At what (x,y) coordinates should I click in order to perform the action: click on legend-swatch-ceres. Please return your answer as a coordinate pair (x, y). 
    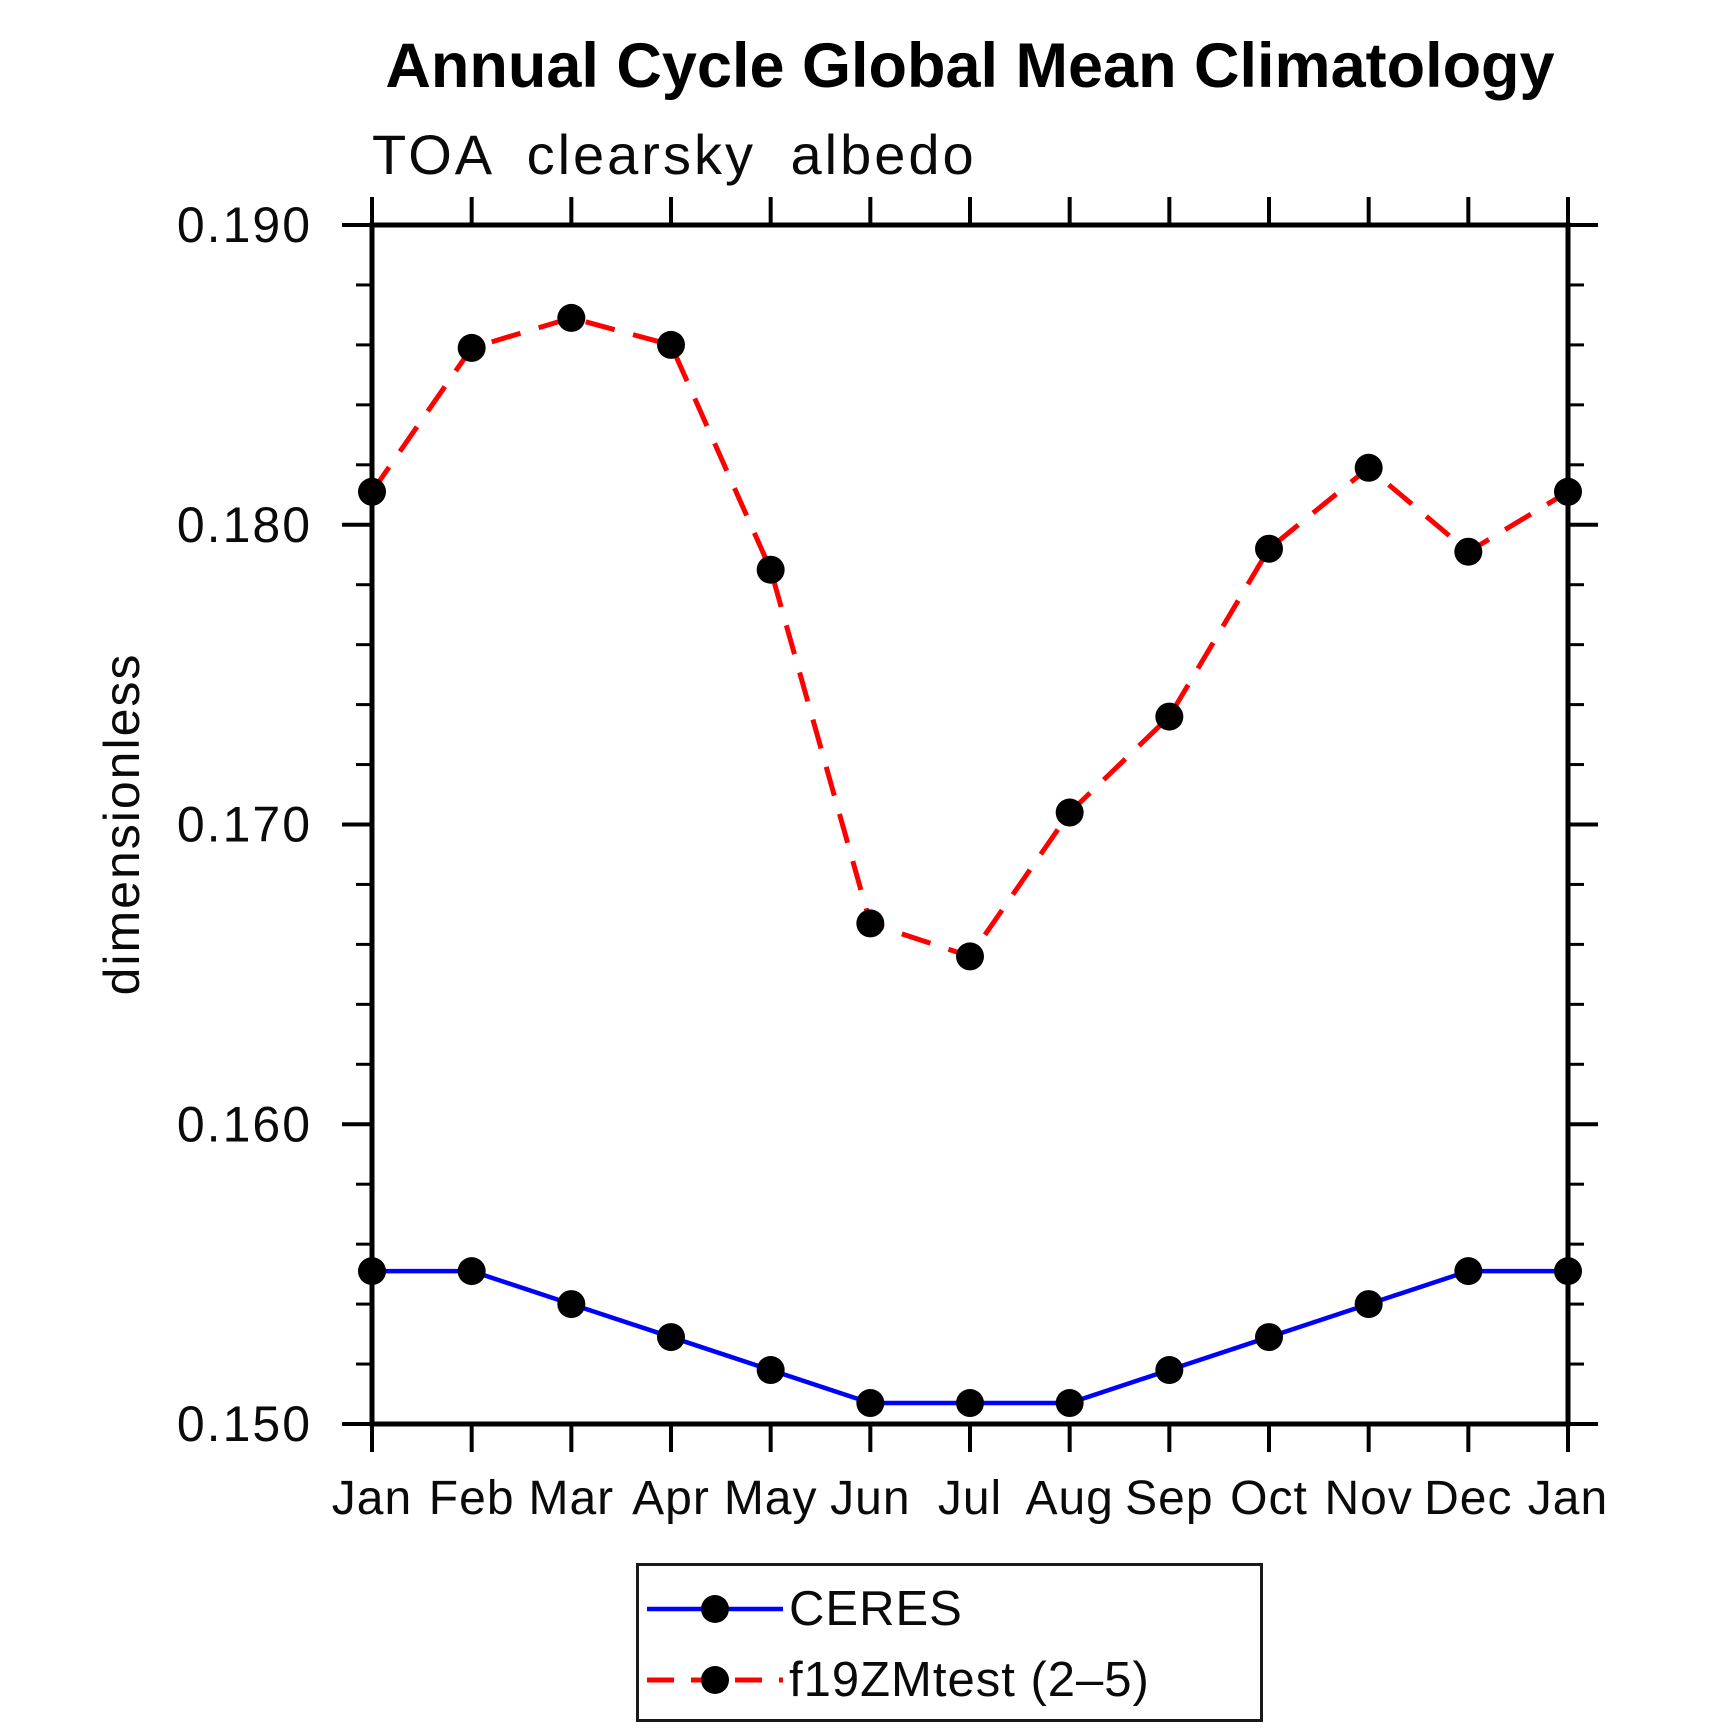
    Looking at the image, I should click on (715, 1609).